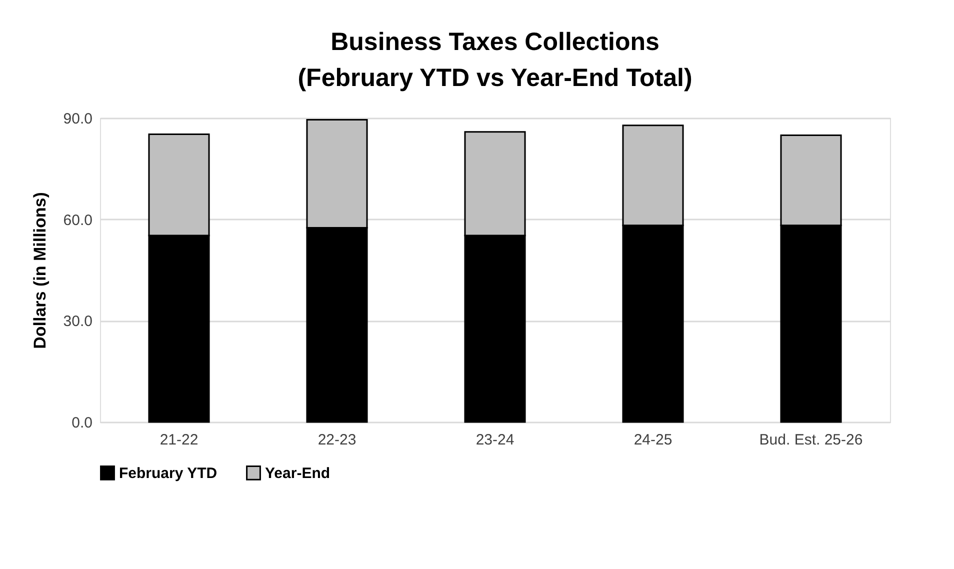 This screenshot has height=569, width=954. What do you see at coordinates (77, 220) in the screenshot?
I see `y-tick-label: 60.0` at bounding box center [77, 220].